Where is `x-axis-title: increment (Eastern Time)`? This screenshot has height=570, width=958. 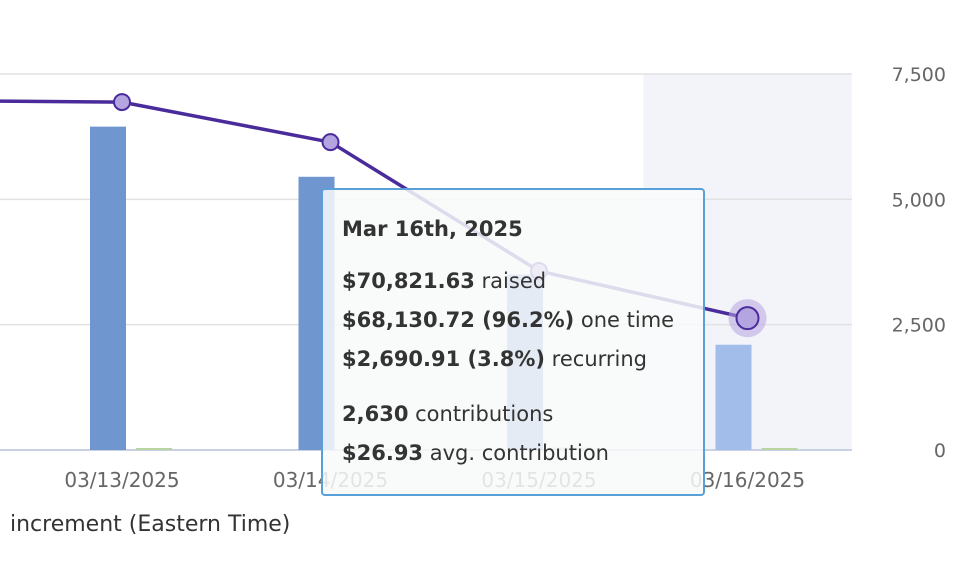
x-axis-title: increment (Eastern Time) is located at coordinates (150, 524).